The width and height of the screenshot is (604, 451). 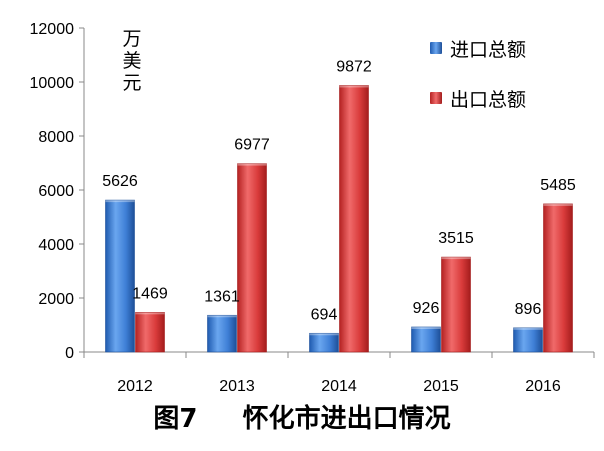 What do you see at coordinates (354, 219) in the screenshot?
I see `bar-export-2014` at bounding box center [354, 219].